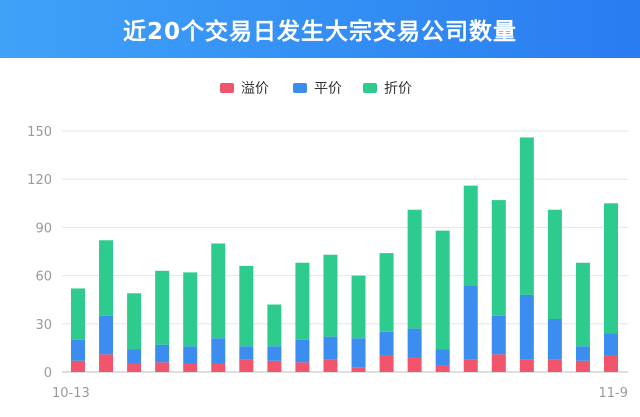  I want to click on chart-header: 近20个交易日发生大宗交易公司数量, so click(320, 29).